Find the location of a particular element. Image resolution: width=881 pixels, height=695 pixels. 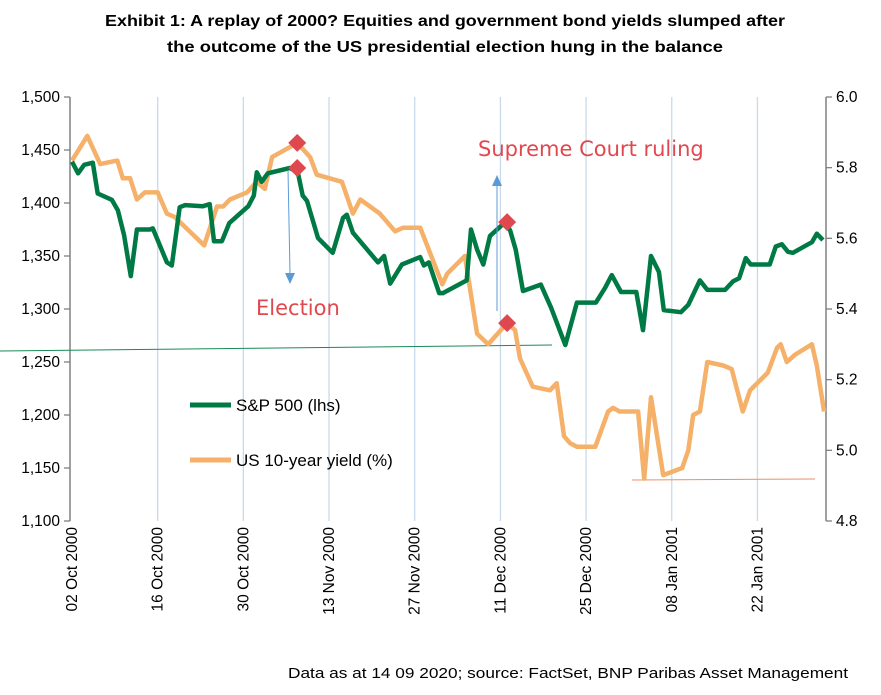

legend: S&P 500 (lhs) US 10-year yield (%) is located at coordinates (291, 433).